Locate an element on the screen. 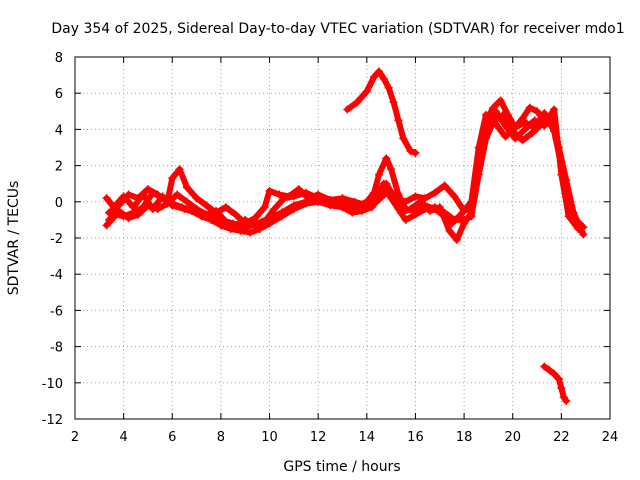  y-tick-label: -8 is located at coordinates (56, 348).